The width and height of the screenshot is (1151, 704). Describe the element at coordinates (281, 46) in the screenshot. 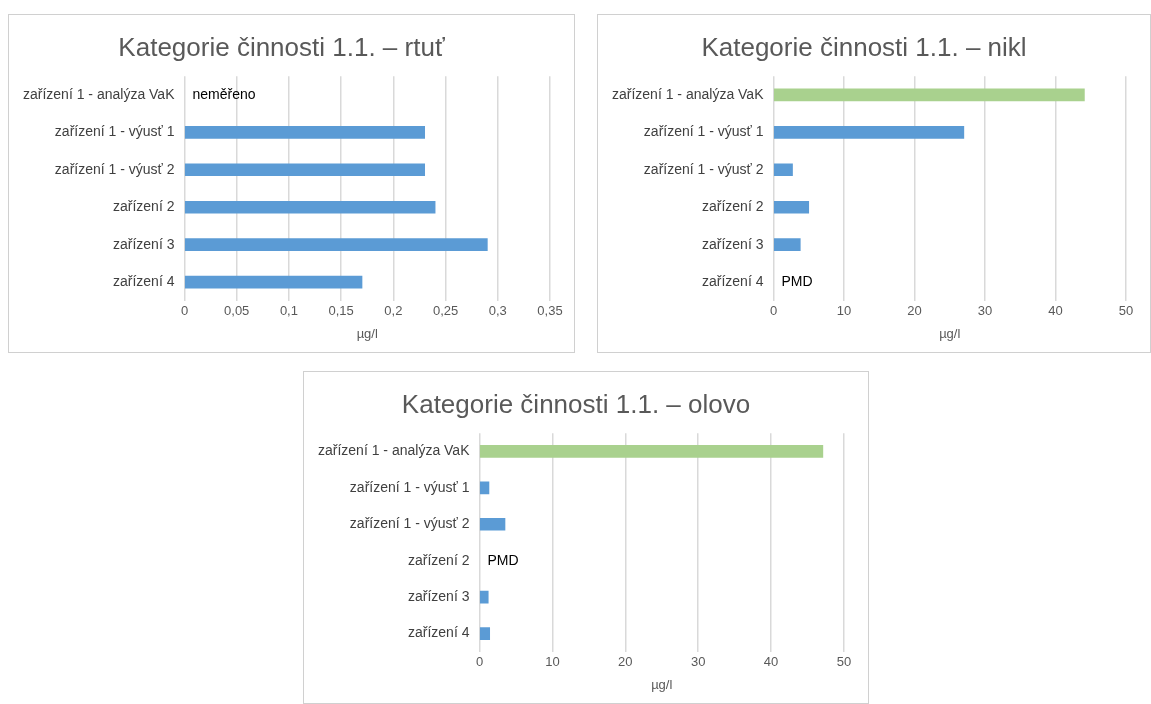

I see `chart-title: Kategorie činnosti 1.1. – rtuť` at that location.